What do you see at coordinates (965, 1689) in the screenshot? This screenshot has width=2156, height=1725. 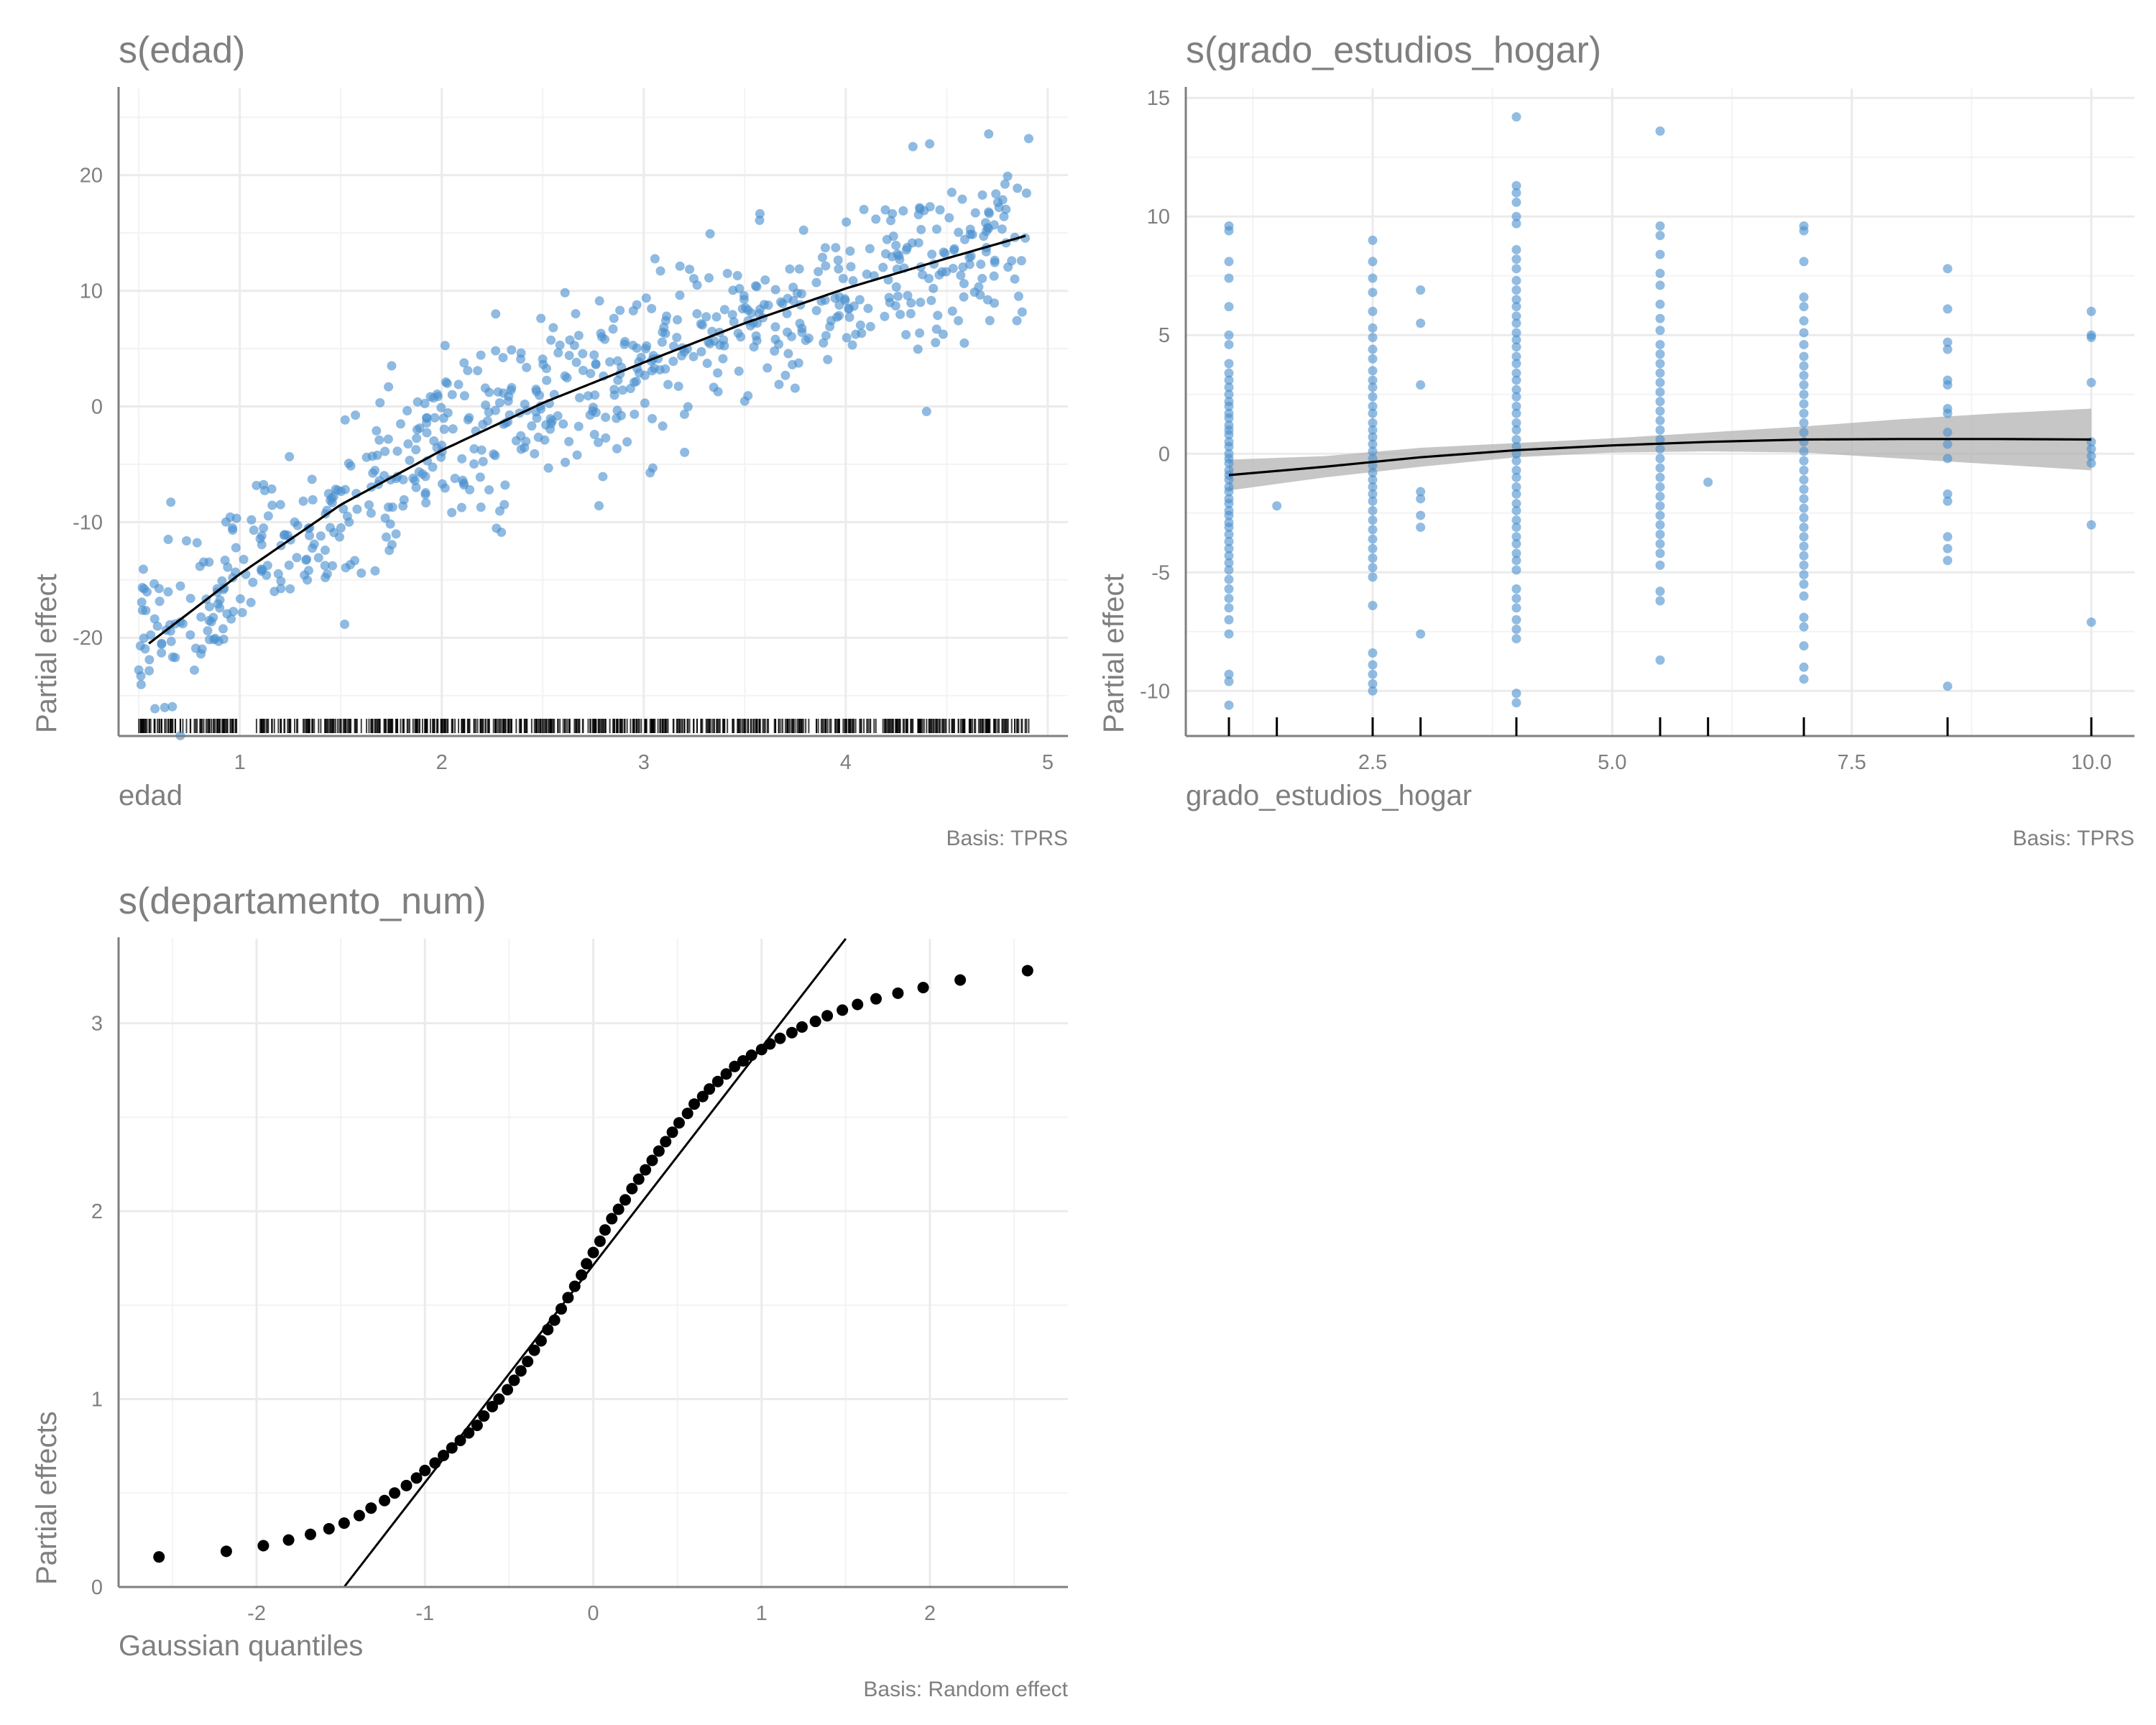 I see `basis-caption: Basis: Random effect` at bounding box center [965, 1689].